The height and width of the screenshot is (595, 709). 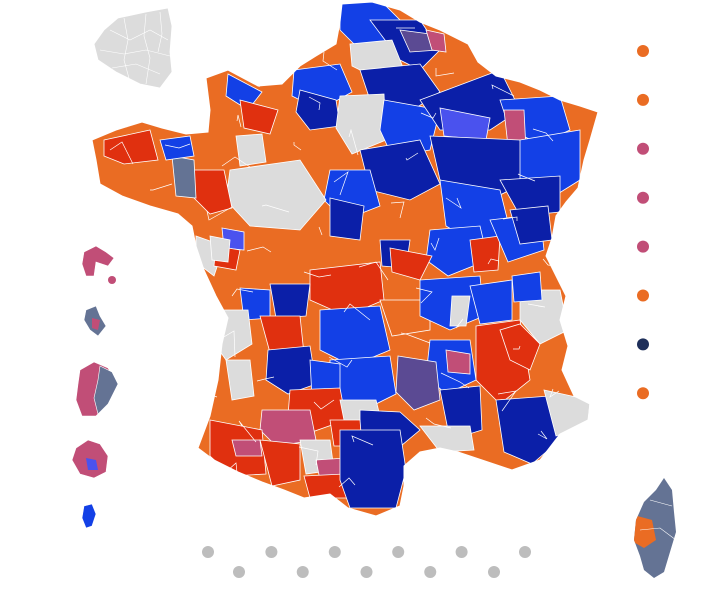 What do you see at coordinates (133, 48) in the screenshot?
I see `paris-inset` at bounding box center [133, 48].